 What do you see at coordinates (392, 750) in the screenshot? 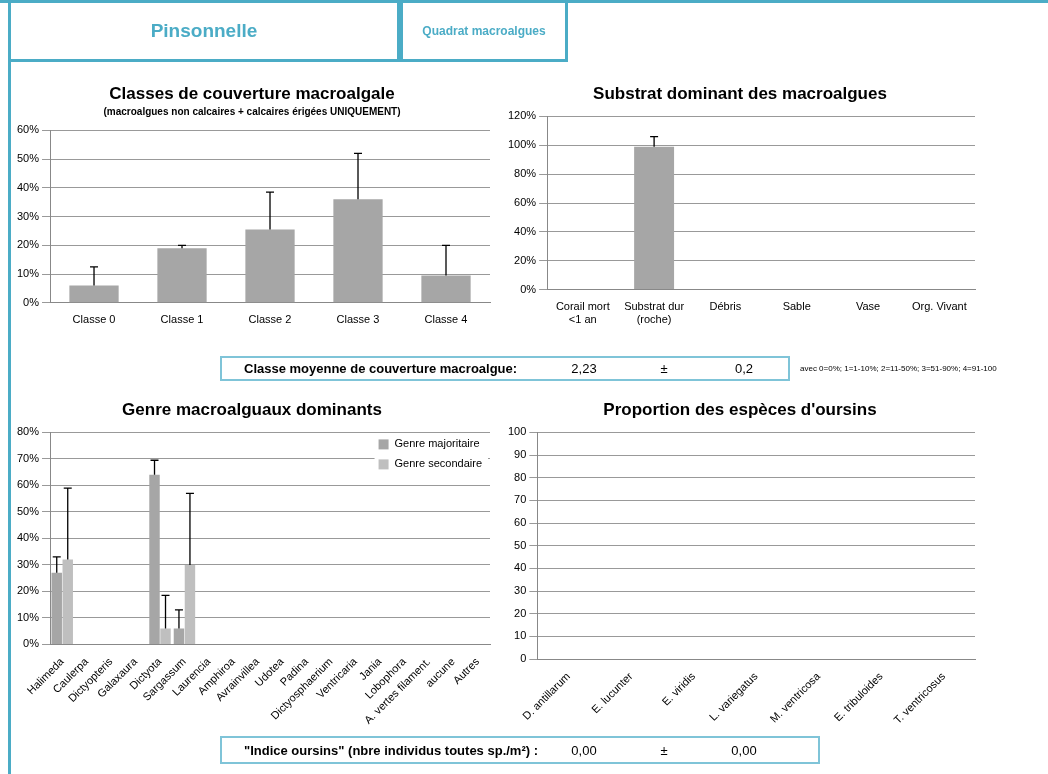
I see `text: "Indice oursins" (nbre individus toutes sp./m²) :` at bounding box center [392, 750].